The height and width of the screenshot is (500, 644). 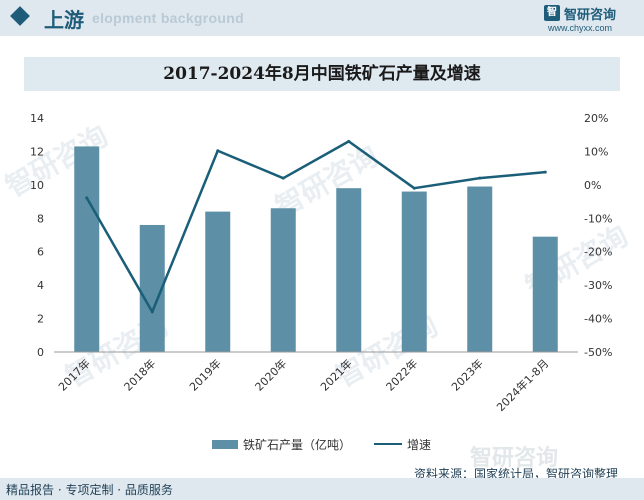 What do you see at coordinates (64, 20) in the screenshot?
I see `section-title: 上游` at bounding box center [64, 20].